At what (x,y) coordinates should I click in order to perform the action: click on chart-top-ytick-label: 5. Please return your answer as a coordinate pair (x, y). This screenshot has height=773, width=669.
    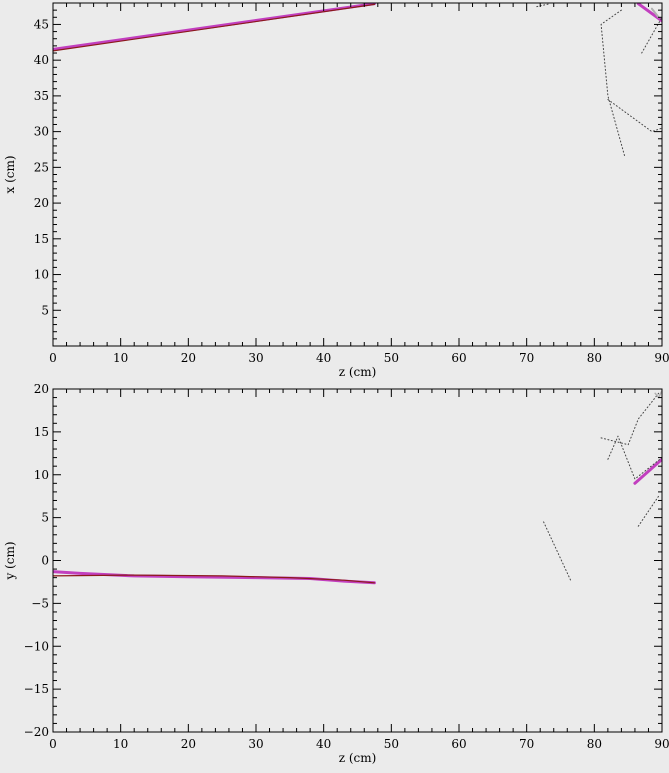
    Looking at the image, I should click on (45, 310).